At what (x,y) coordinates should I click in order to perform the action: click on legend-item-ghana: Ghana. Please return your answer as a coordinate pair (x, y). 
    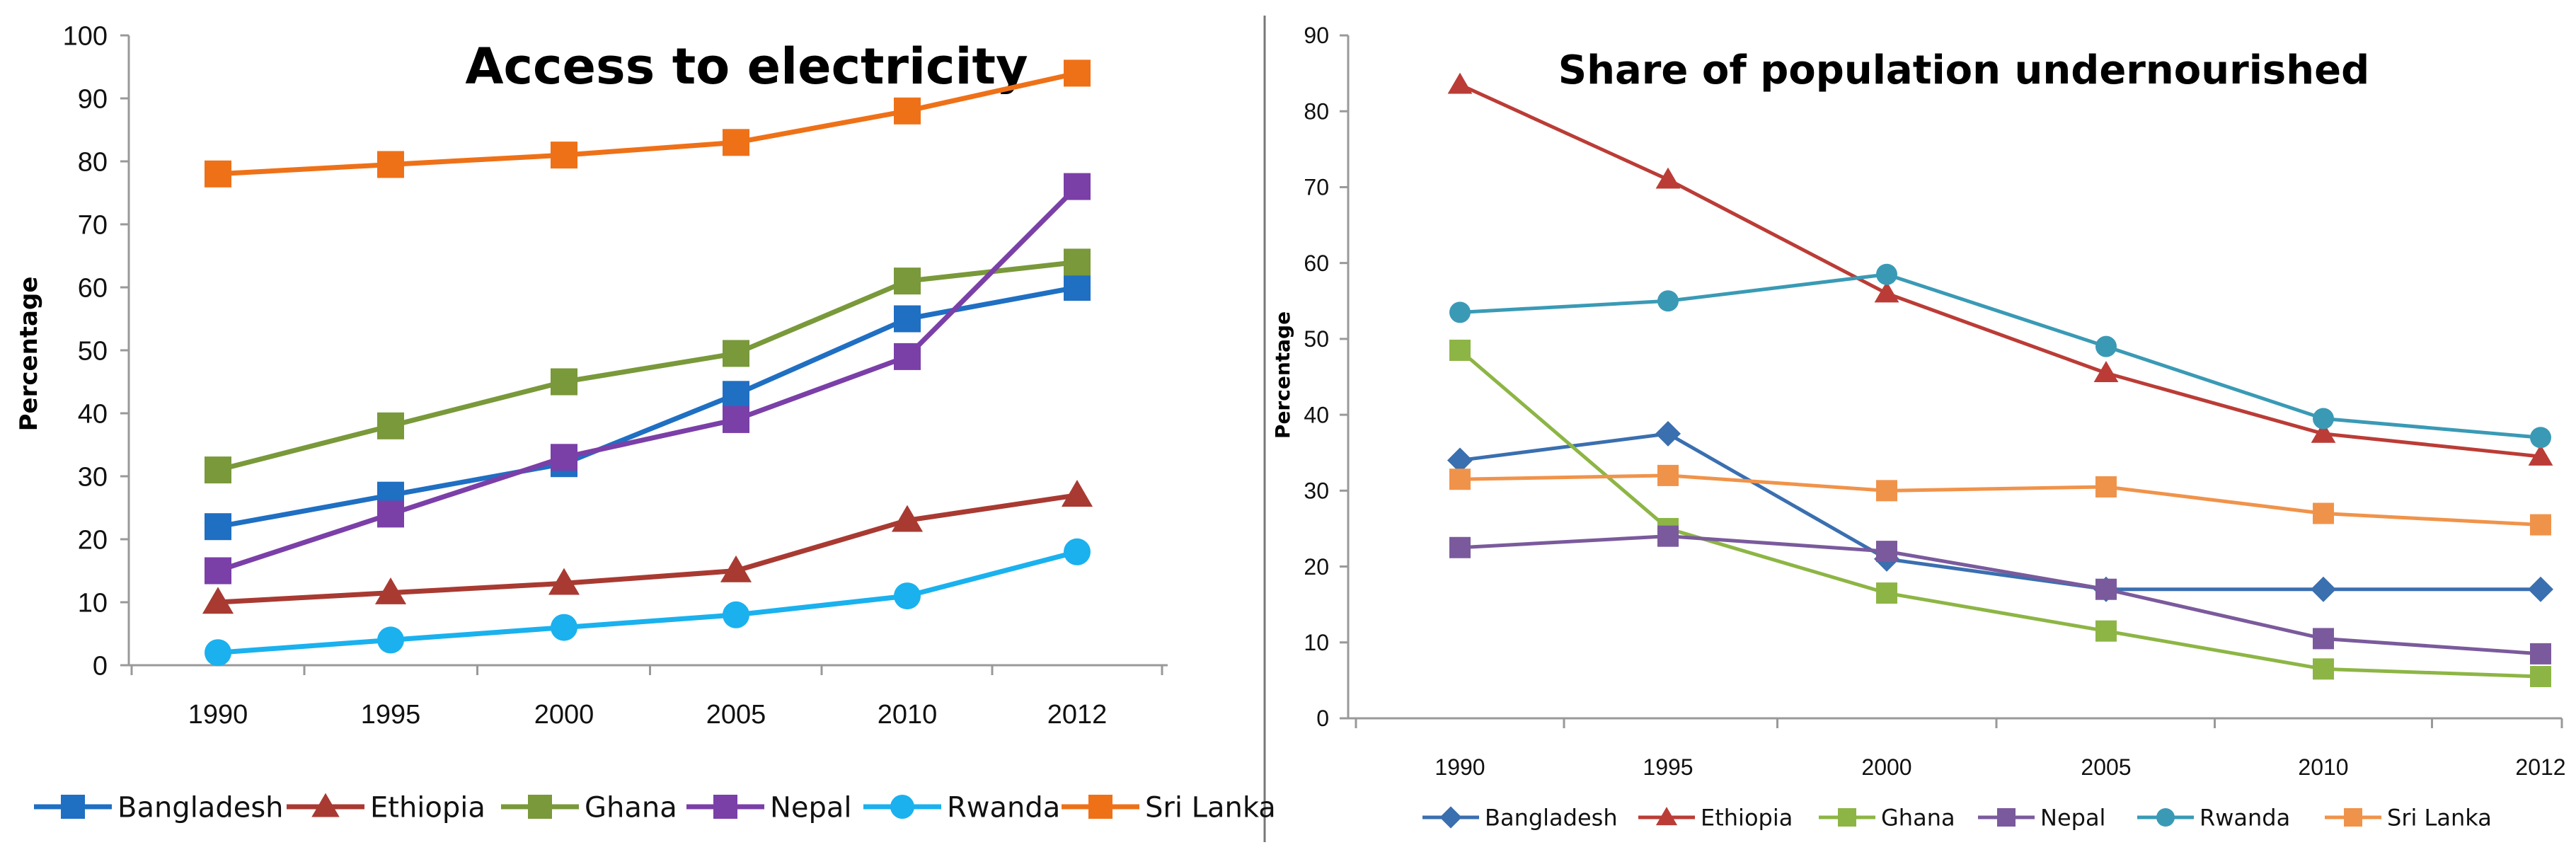
    Looking at the image, I should click on (589, 808).